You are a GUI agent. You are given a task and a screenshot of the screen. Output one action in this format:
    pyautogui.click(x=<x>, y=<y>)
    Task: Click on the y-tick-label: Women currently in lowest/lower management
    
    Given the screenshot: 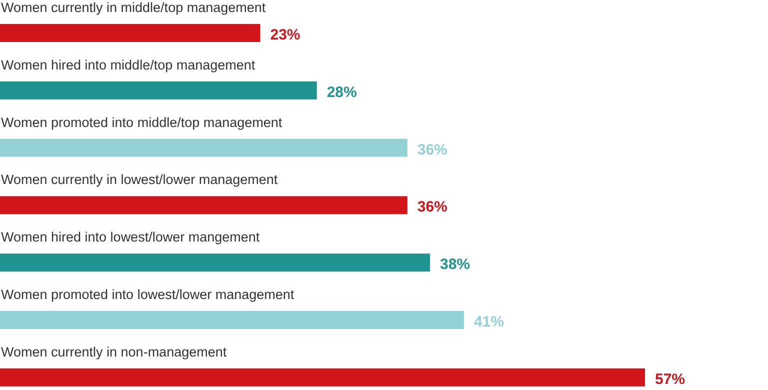 What is the action you would take?
    pyautogui.click(x=139, y=180)
    